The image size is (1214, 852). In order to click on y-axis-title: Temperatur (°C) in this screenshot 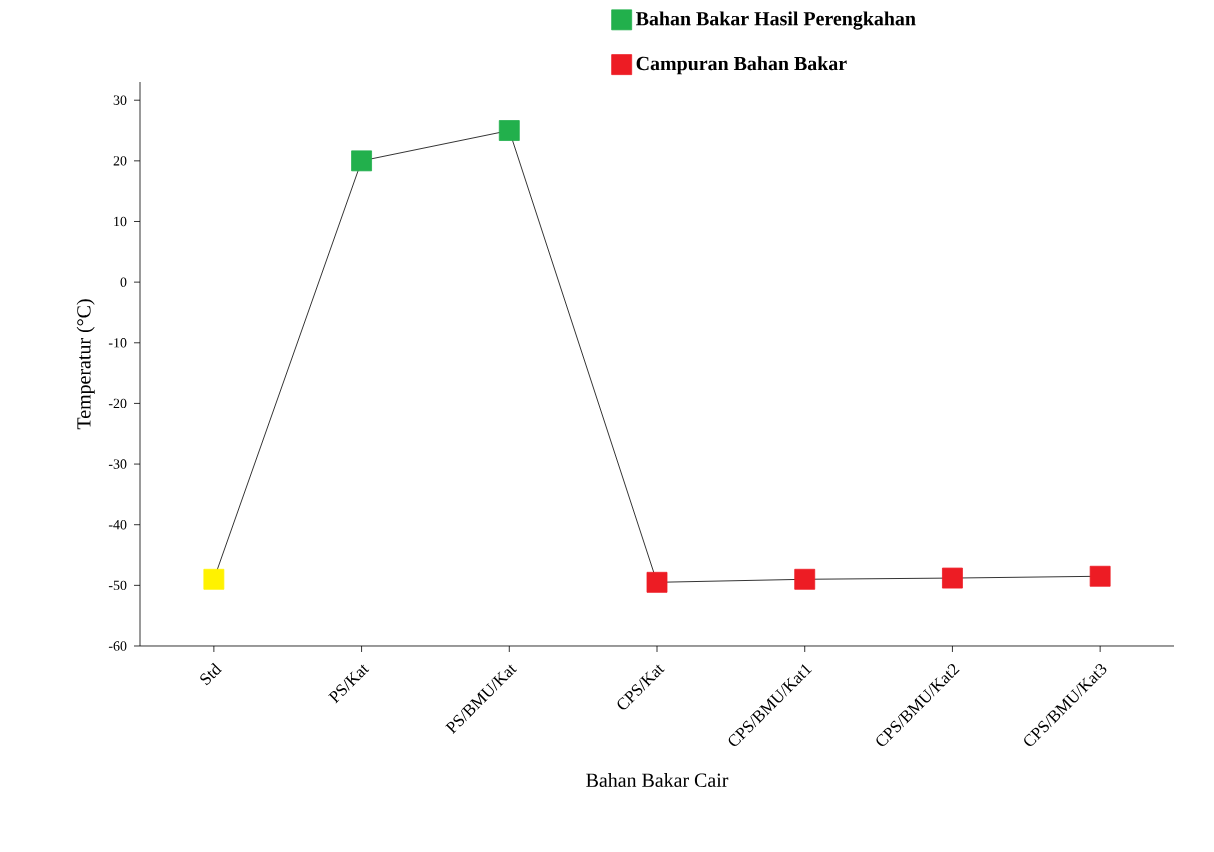, I will do `click(85, 364)`.